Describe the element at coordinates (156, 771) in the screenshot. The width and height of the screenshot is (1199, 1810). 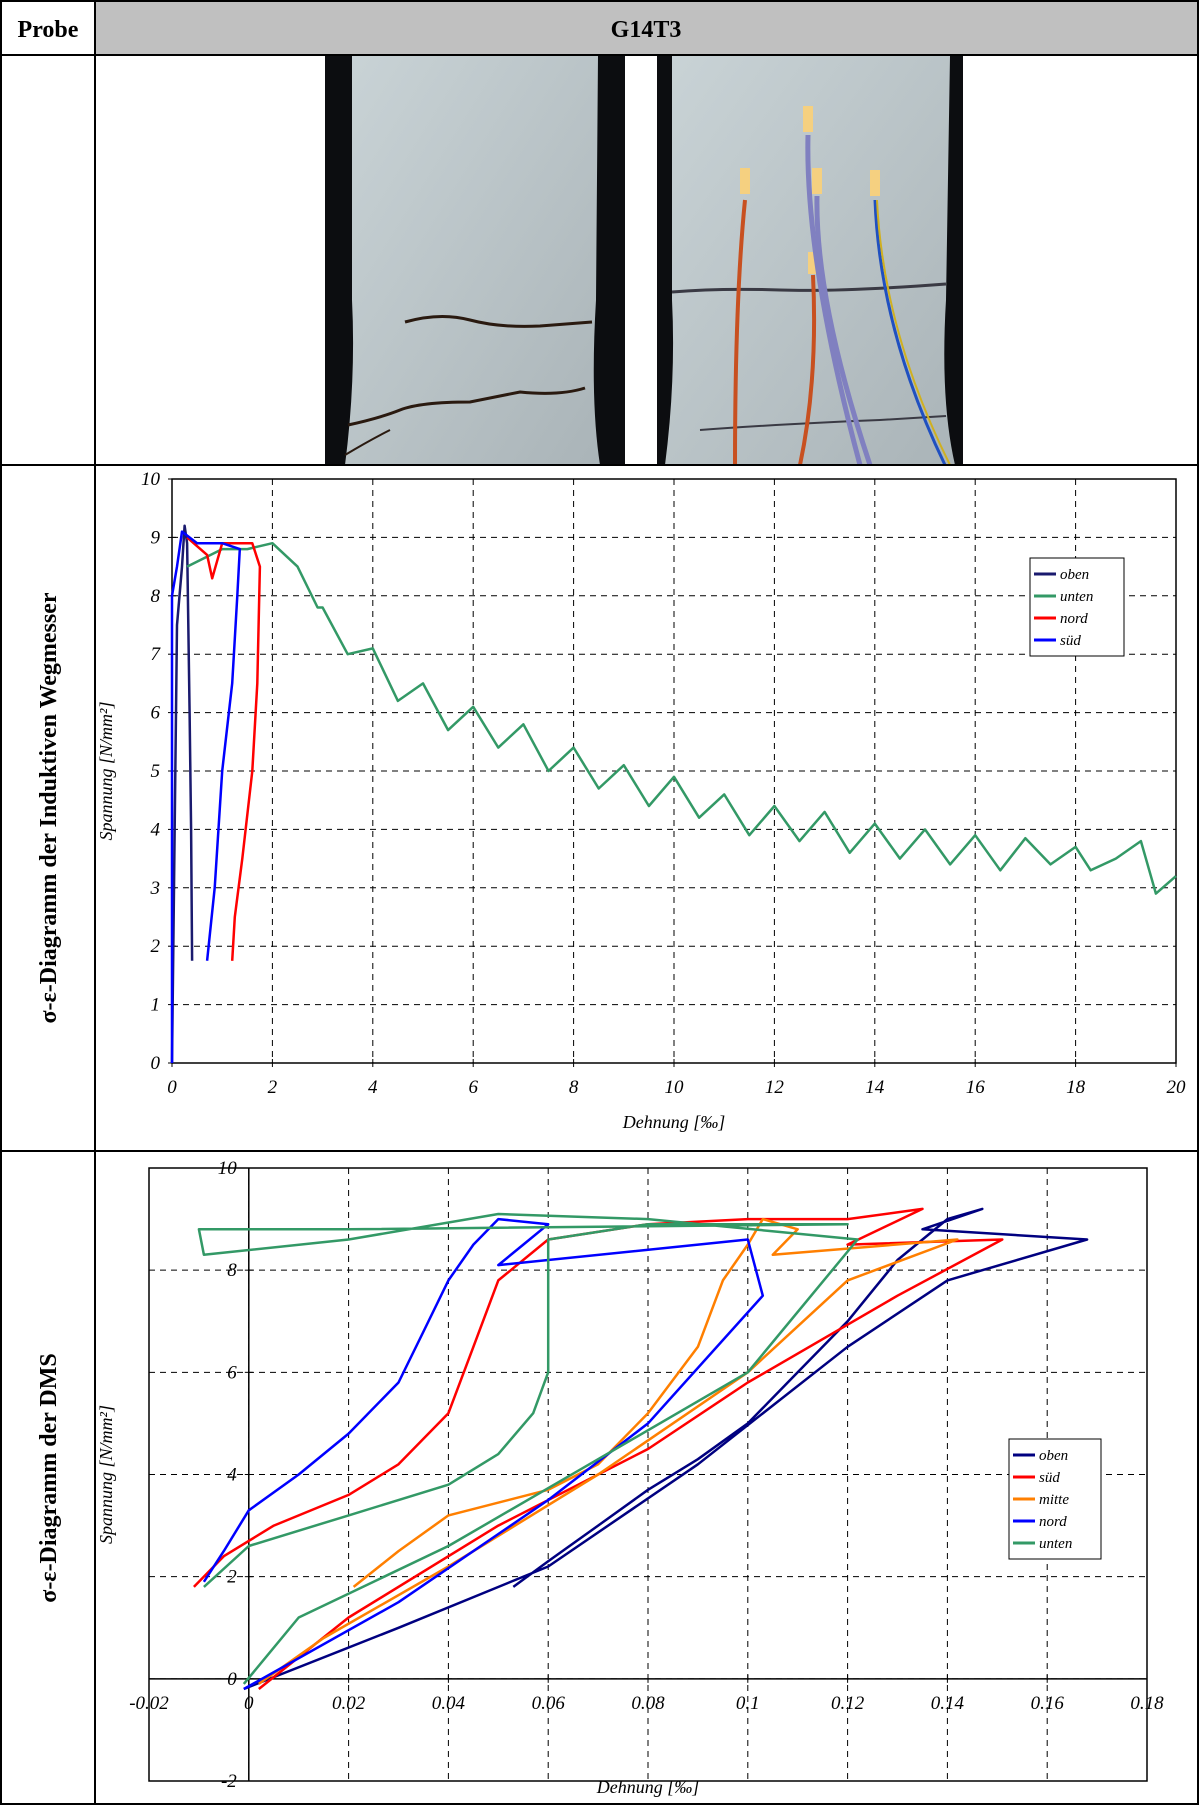
I see `y-tick-label: 5` at that location.